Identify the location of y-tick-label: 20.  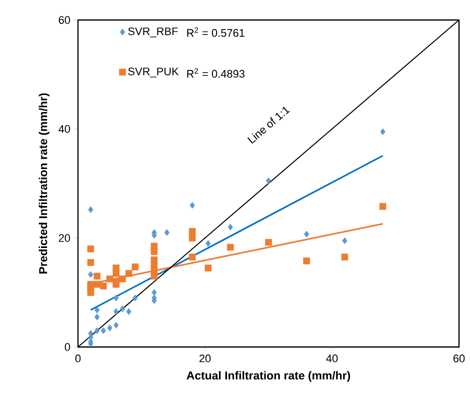
(64, 238).